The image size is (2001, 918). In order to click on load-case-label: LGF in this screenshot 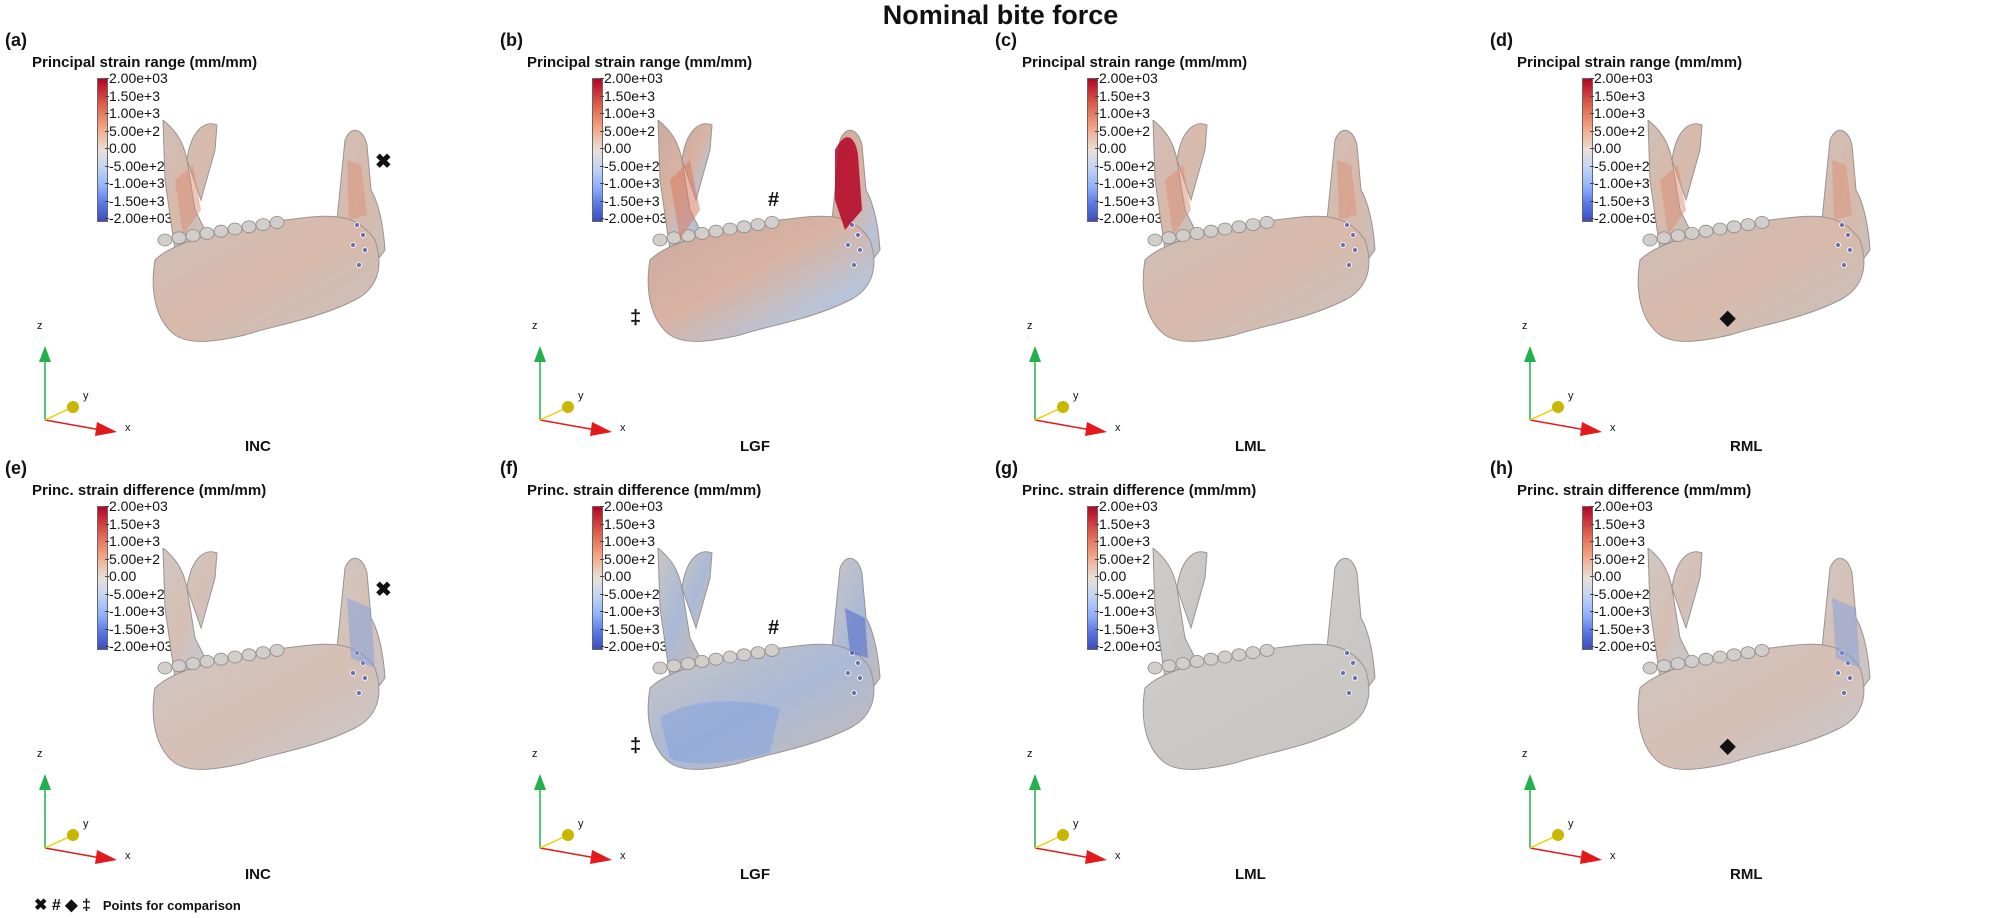, I will do `click(755, 874)`.